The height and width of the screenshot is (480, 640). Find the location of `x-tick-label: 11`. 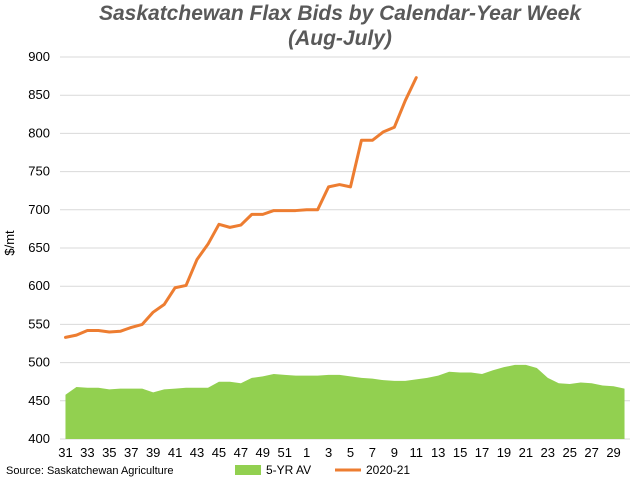

x-tick-label: 11 is located at coordinates (417, 452).